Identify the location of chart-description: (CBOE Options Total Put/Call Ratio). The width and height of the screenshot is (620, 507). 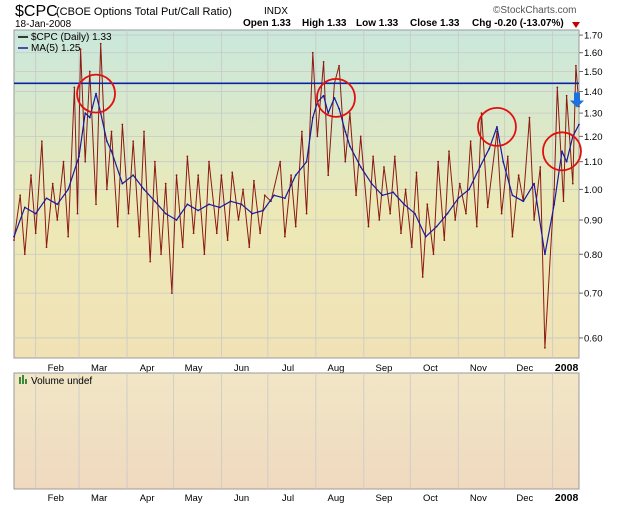
(144, 12).